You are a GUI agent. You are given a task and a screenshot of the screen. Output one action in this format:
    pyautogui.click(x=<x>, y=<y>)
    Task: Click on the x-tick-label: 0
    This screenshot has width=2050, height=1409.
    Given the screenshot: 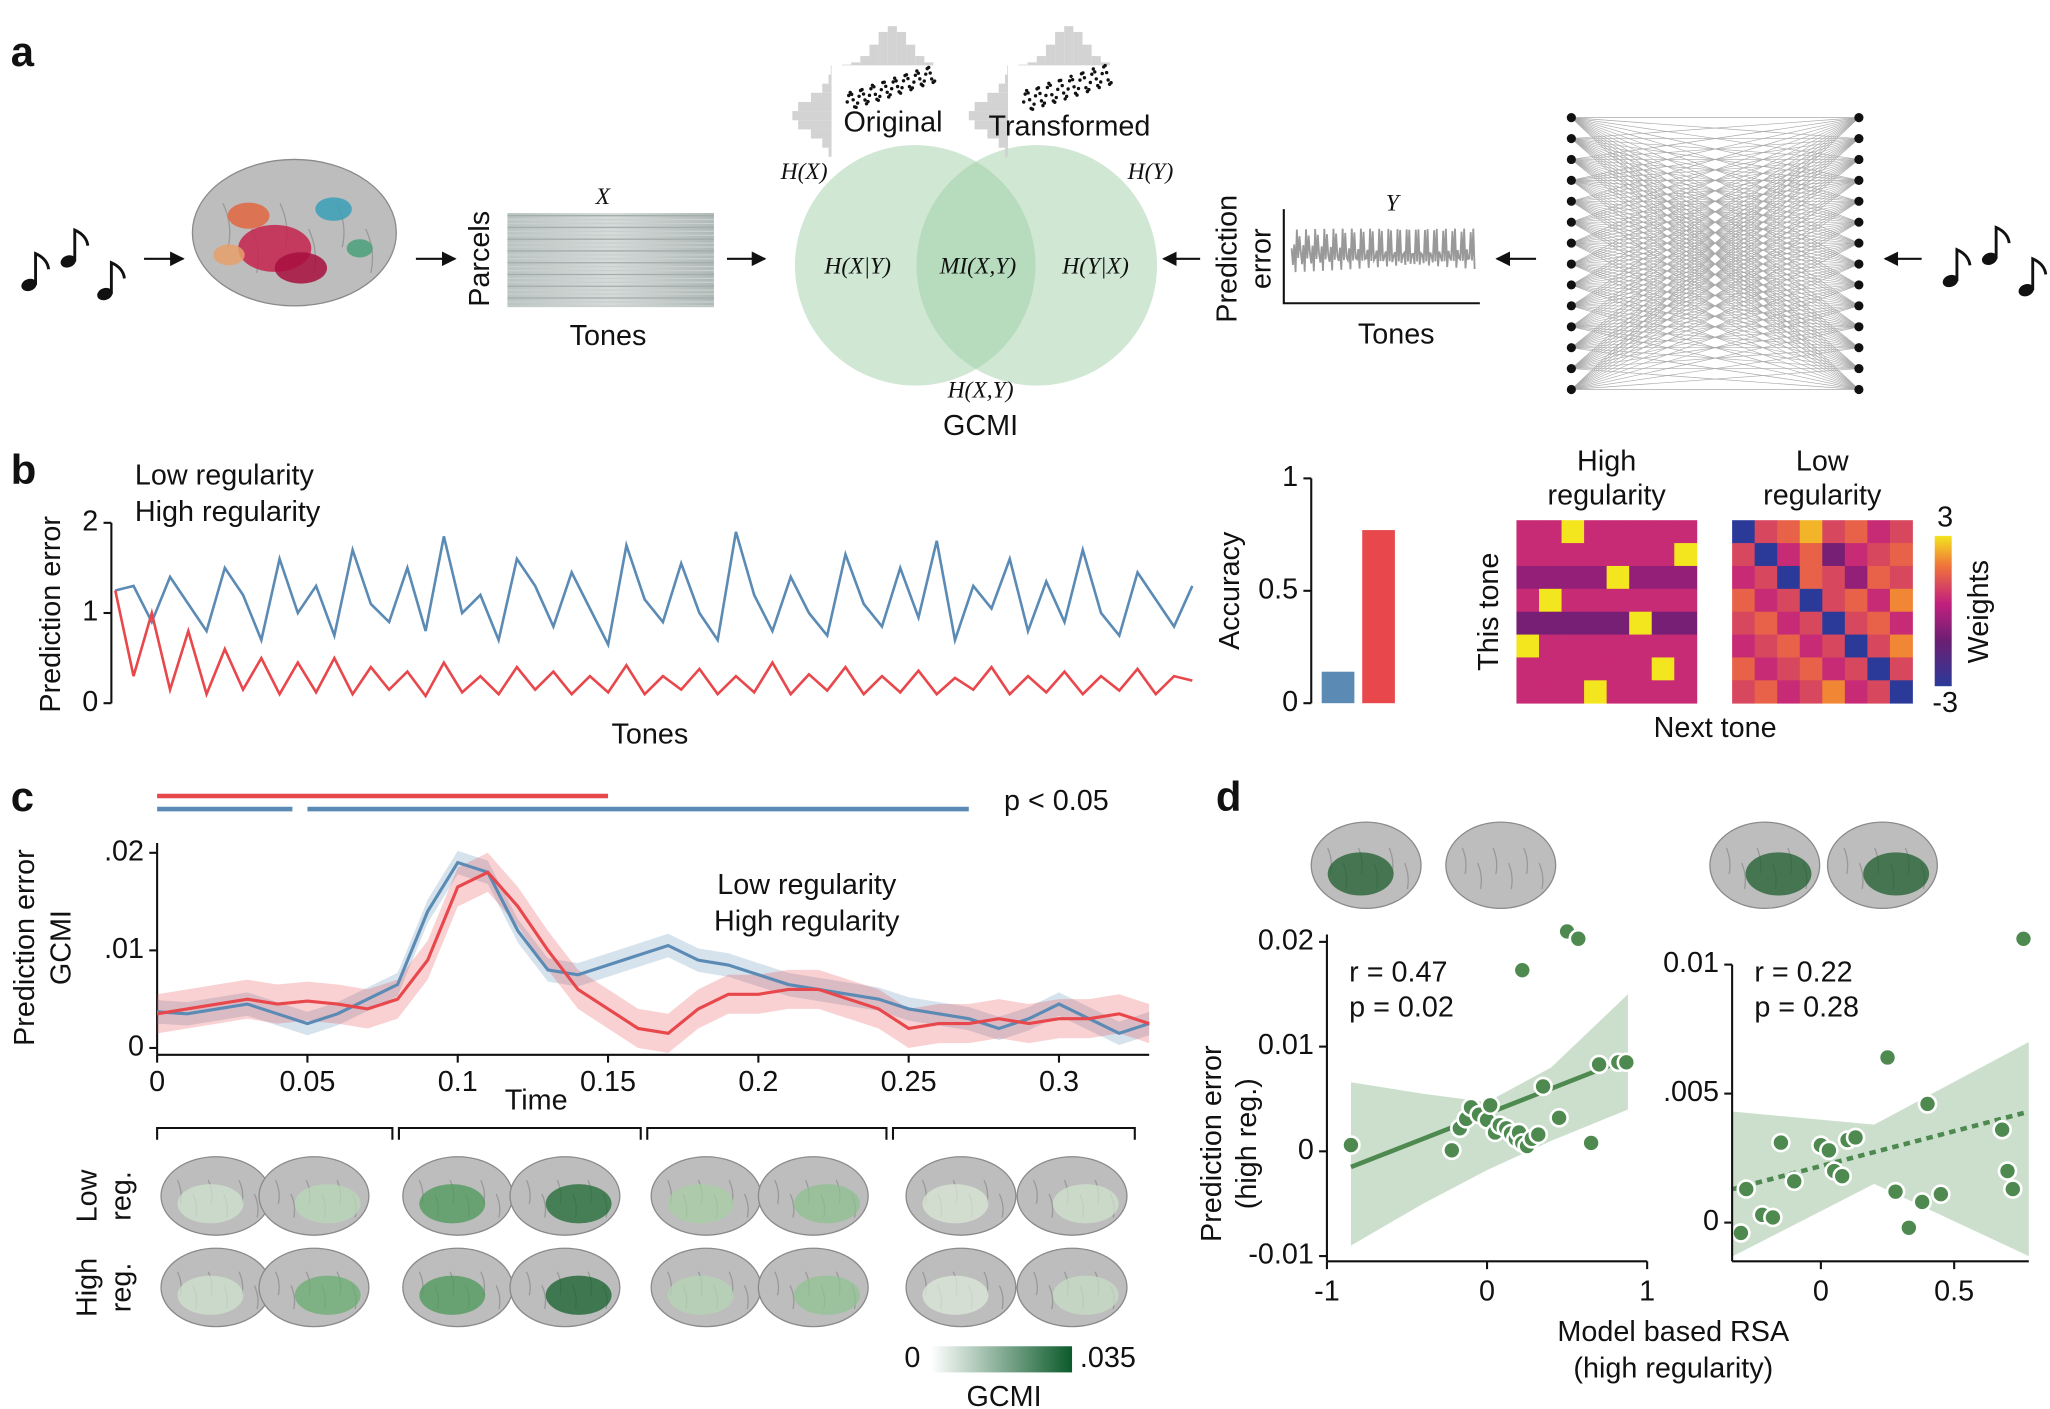 What is the action you would take?
    pyautogui.click(x=1821, y=1291)
    